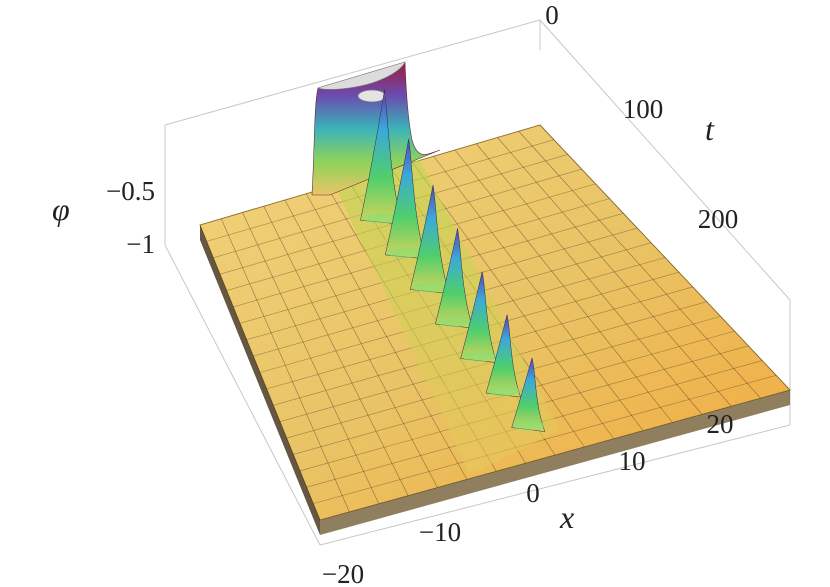 The height and width of the screenshot is (587, 830). What do you see at coordinates (718, 219) in the screenshot?
I see `t-tick-label: 200` at bounding box center [718, 219].